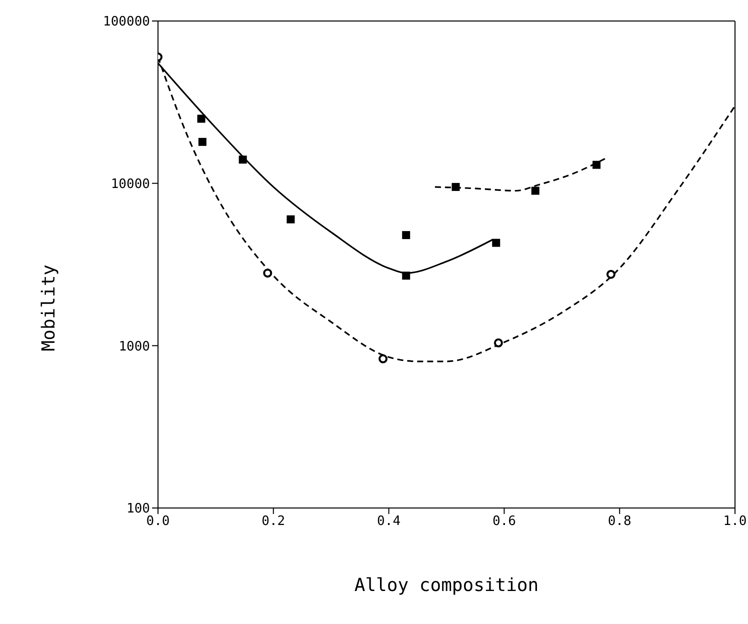 The width and height of the screenshot is (748, 624). What do you see at coordinates (134, 346) in the screenshot?
I see `y-tick-label: 1000` at bounding box center [134, 346].